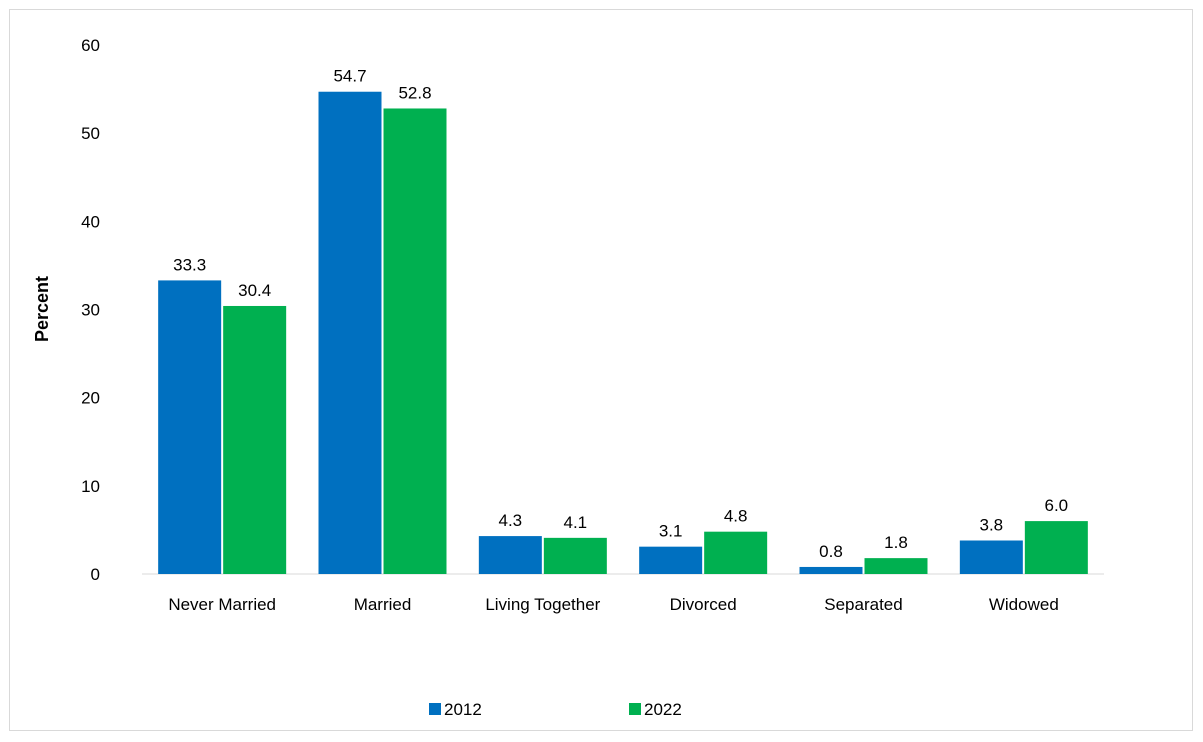 This screenshot has width=1203, height=742. I want to click on x-tick-label: Living Together, so click(542, 604).